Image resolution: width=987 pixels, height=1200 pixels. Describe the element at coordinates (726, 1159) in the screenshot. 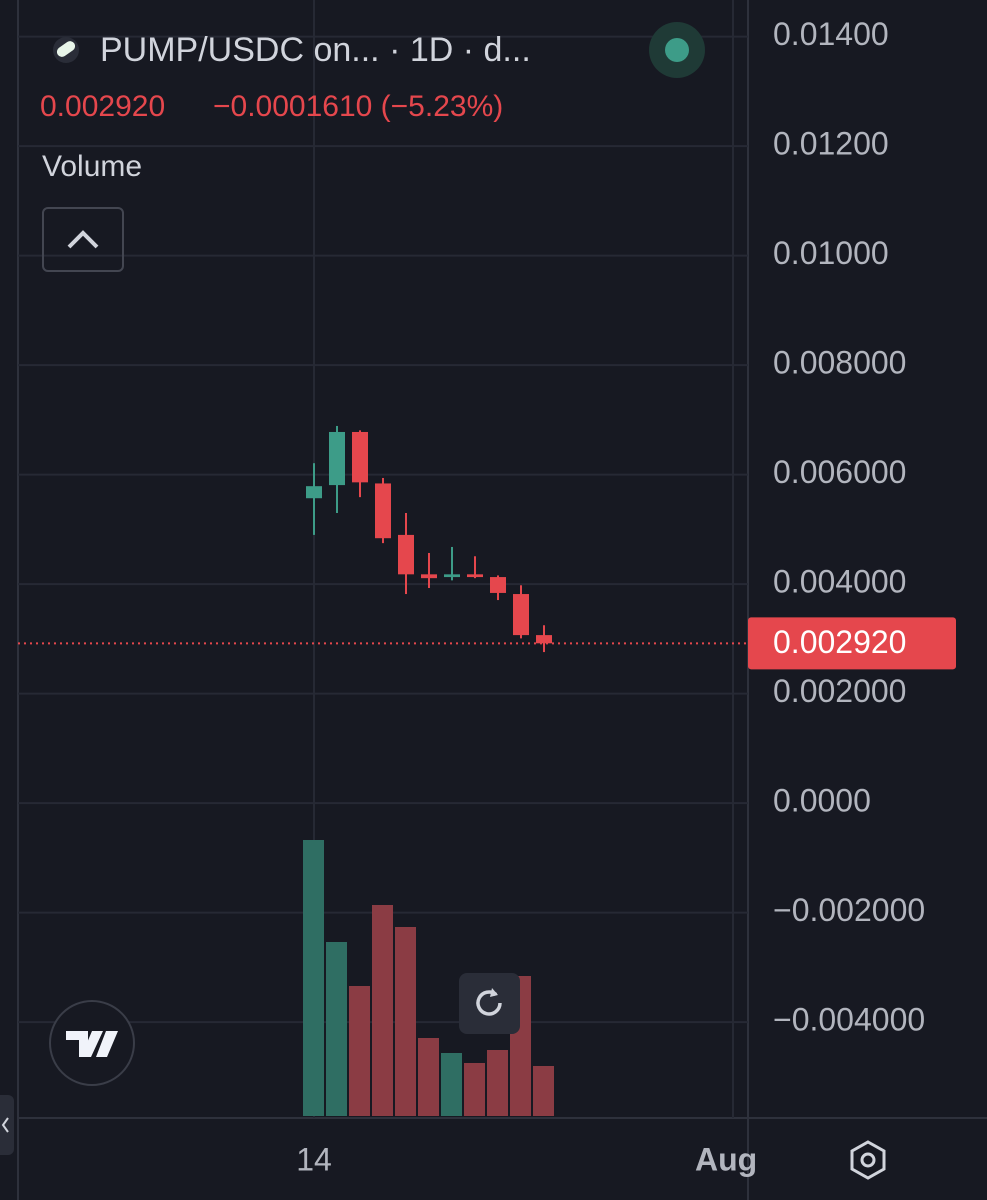

I see `x-tick-label: Aug` at that location.